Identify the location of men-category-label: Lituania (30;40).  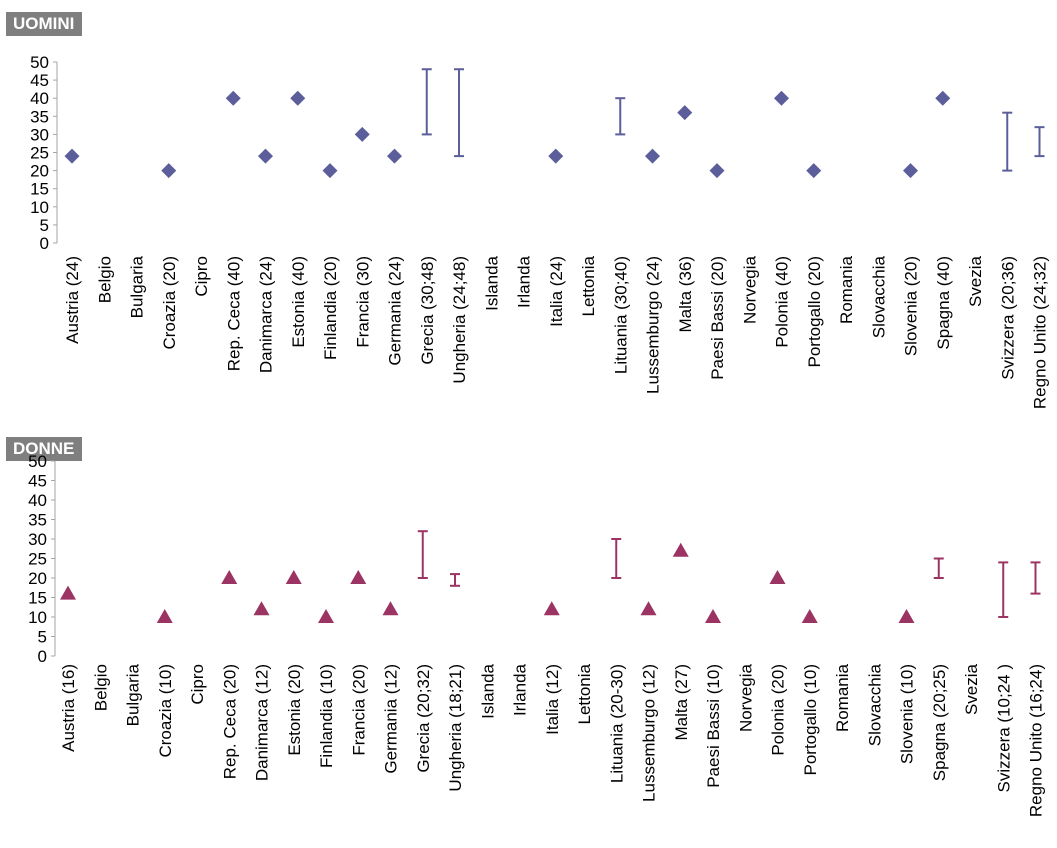
(620, 315).